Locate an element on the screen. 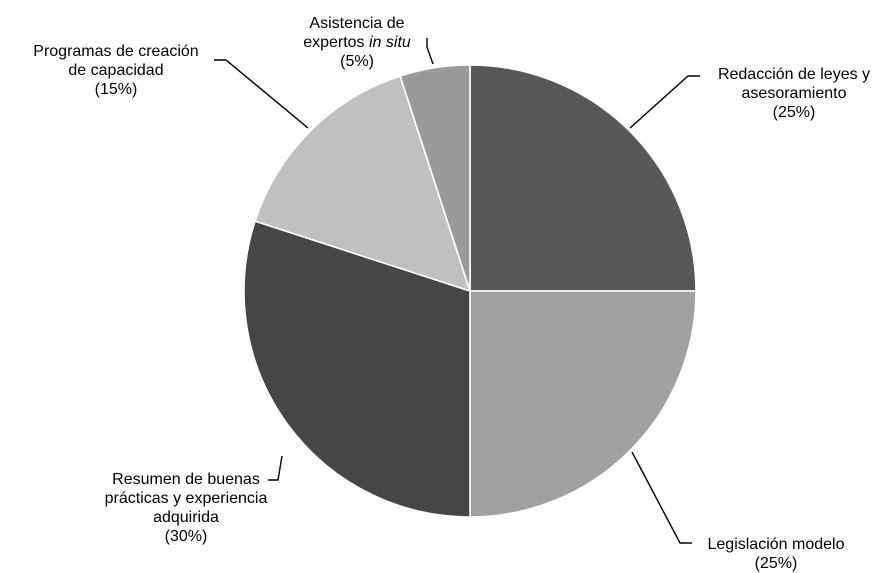 This screenshot has height=573, width=888. slice-label-line: de capacidad is located at coordinates (118, 70).